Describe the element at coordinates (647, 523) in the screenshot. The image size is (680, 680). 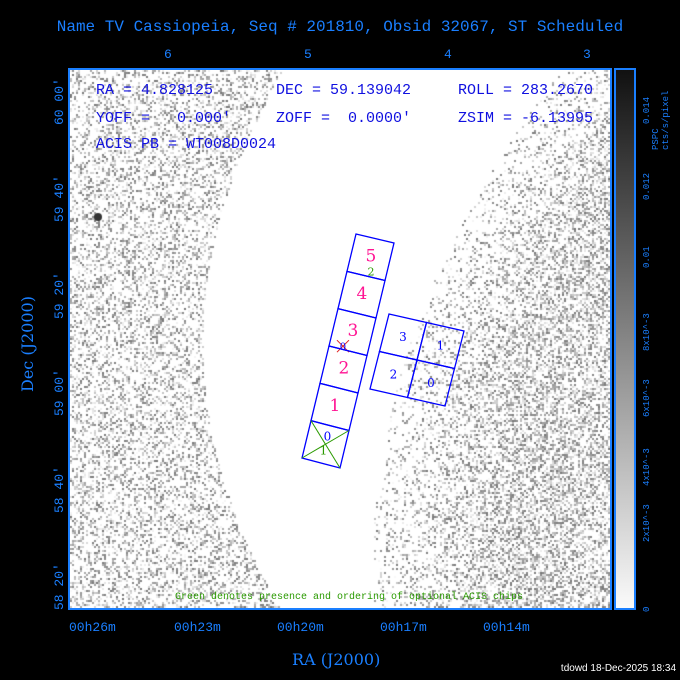
I see `colorbar-tick: 2x10^-3` at that location.